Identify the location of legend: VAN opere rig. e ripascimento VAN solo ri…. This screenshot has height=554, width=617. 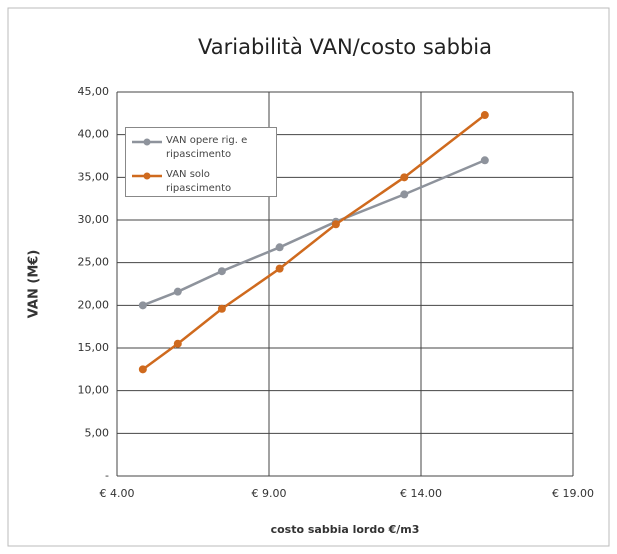
(201, 162).